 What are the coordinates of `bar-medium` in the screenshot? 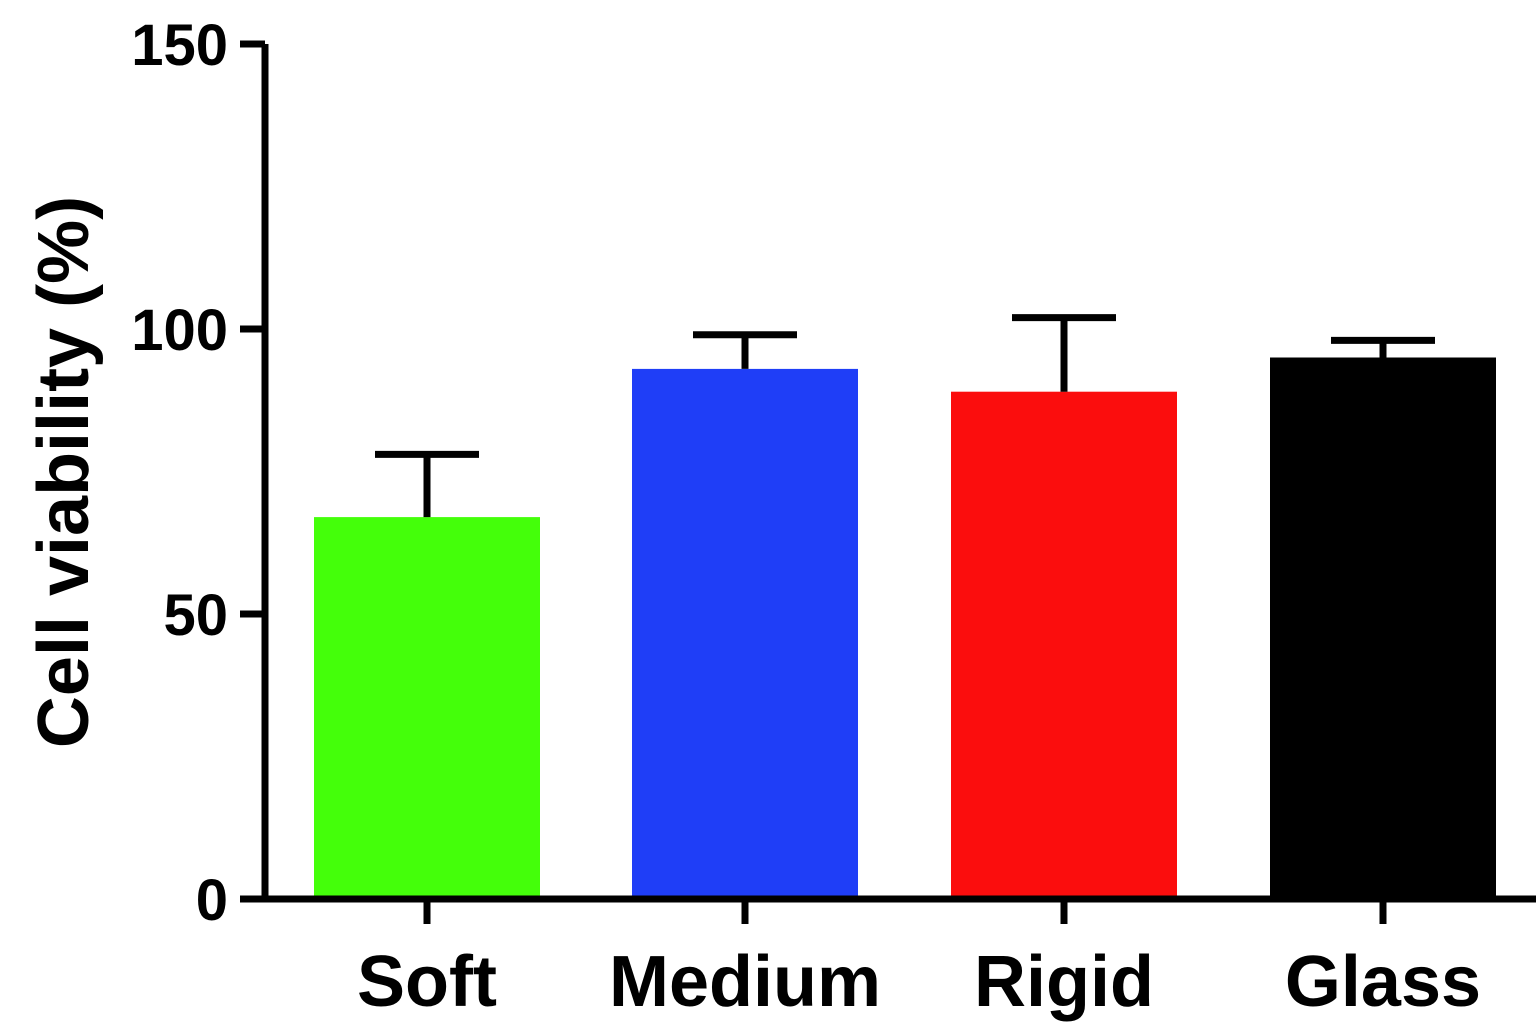 It's located at (745, 633).